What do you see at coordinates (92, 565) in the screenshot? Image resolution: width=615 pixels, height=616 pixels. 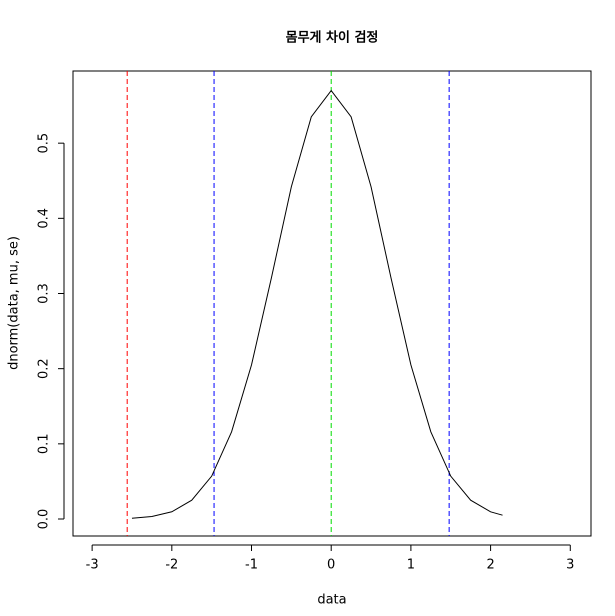 I see `x-tick-label: -3` at bounding box center [92, 565].